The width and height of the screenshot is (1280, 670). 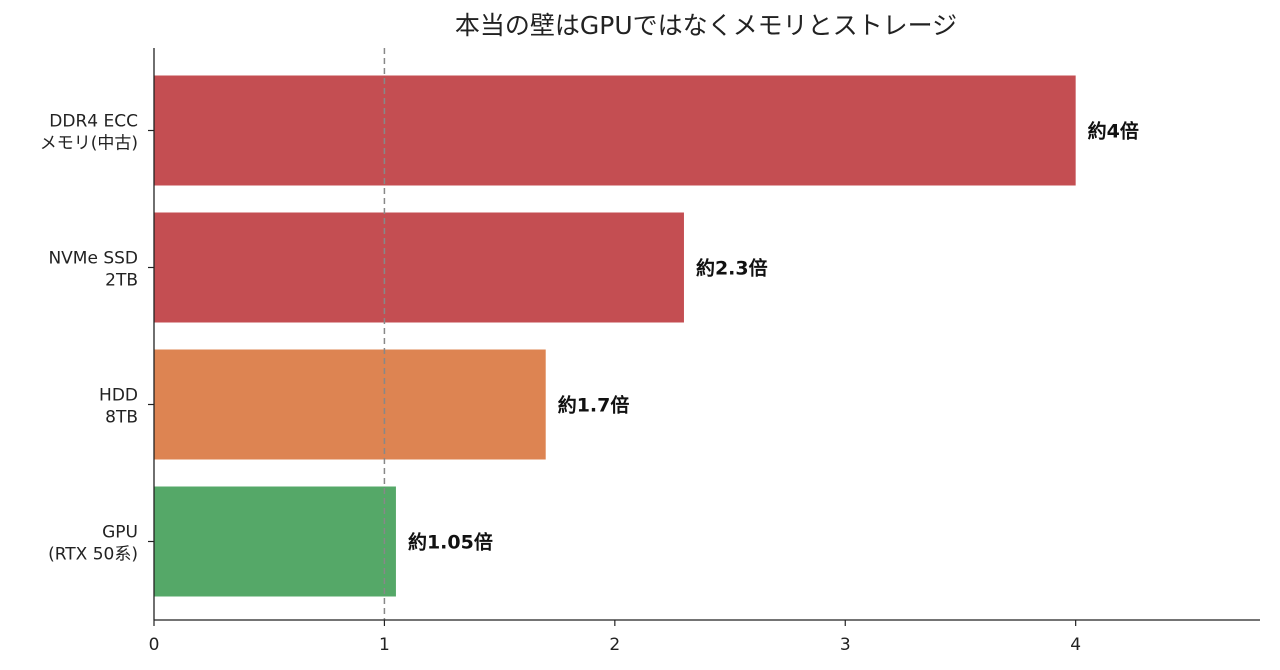 What do you see at coordinates (93, 544) in the screenshot?
I see `category-label-4: GPU (RTX 50系)` at bounding box center [93, 544].